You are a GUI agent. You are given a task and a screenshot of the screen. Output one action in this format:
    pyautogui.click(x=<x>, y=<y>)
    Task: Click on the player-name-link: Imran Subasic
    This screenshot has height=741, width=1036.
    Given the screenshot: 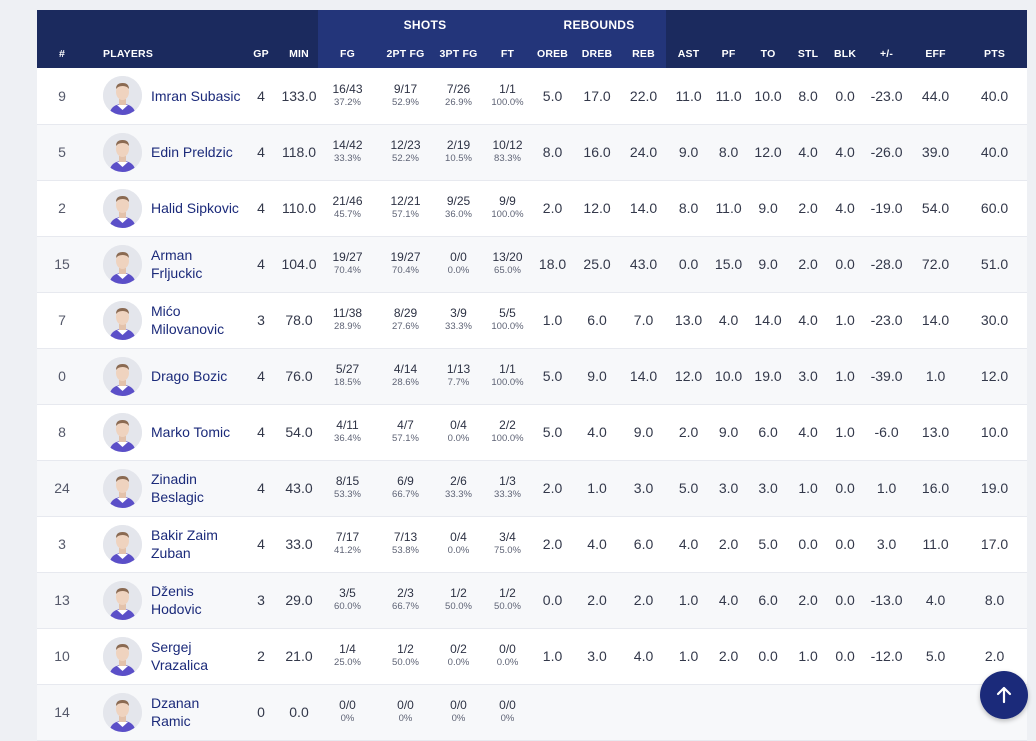 What is the action you would take?
    pyautogui.click(x=196, y=95)
    